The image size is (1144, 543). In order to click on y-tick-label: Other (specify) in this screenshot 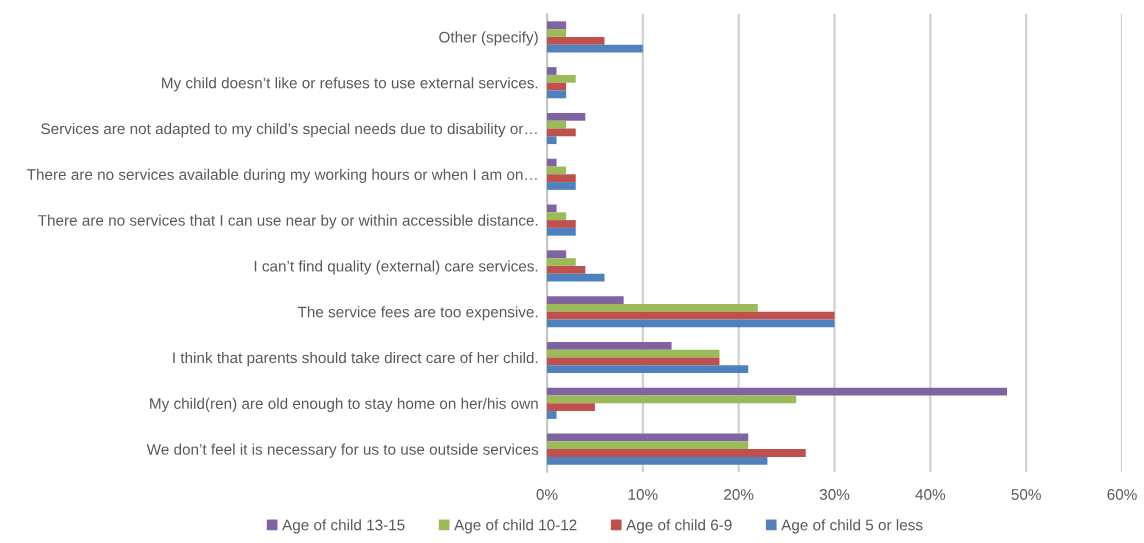, I will do `click(488, 38)`.